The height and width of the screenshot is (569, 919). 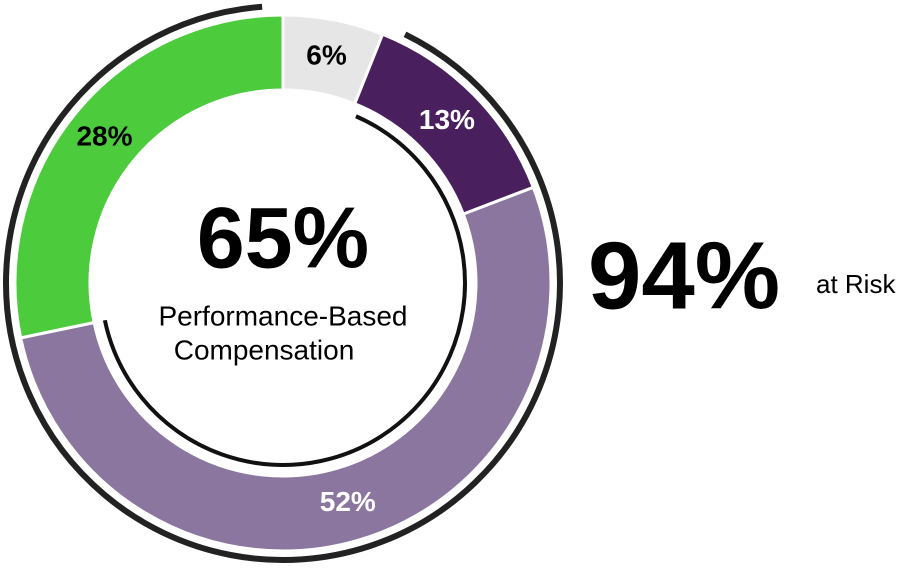 What do you see at coordinates (283, 239) in the screenshot?
I see `center-value: 65%` at bounding box center [283, 239].